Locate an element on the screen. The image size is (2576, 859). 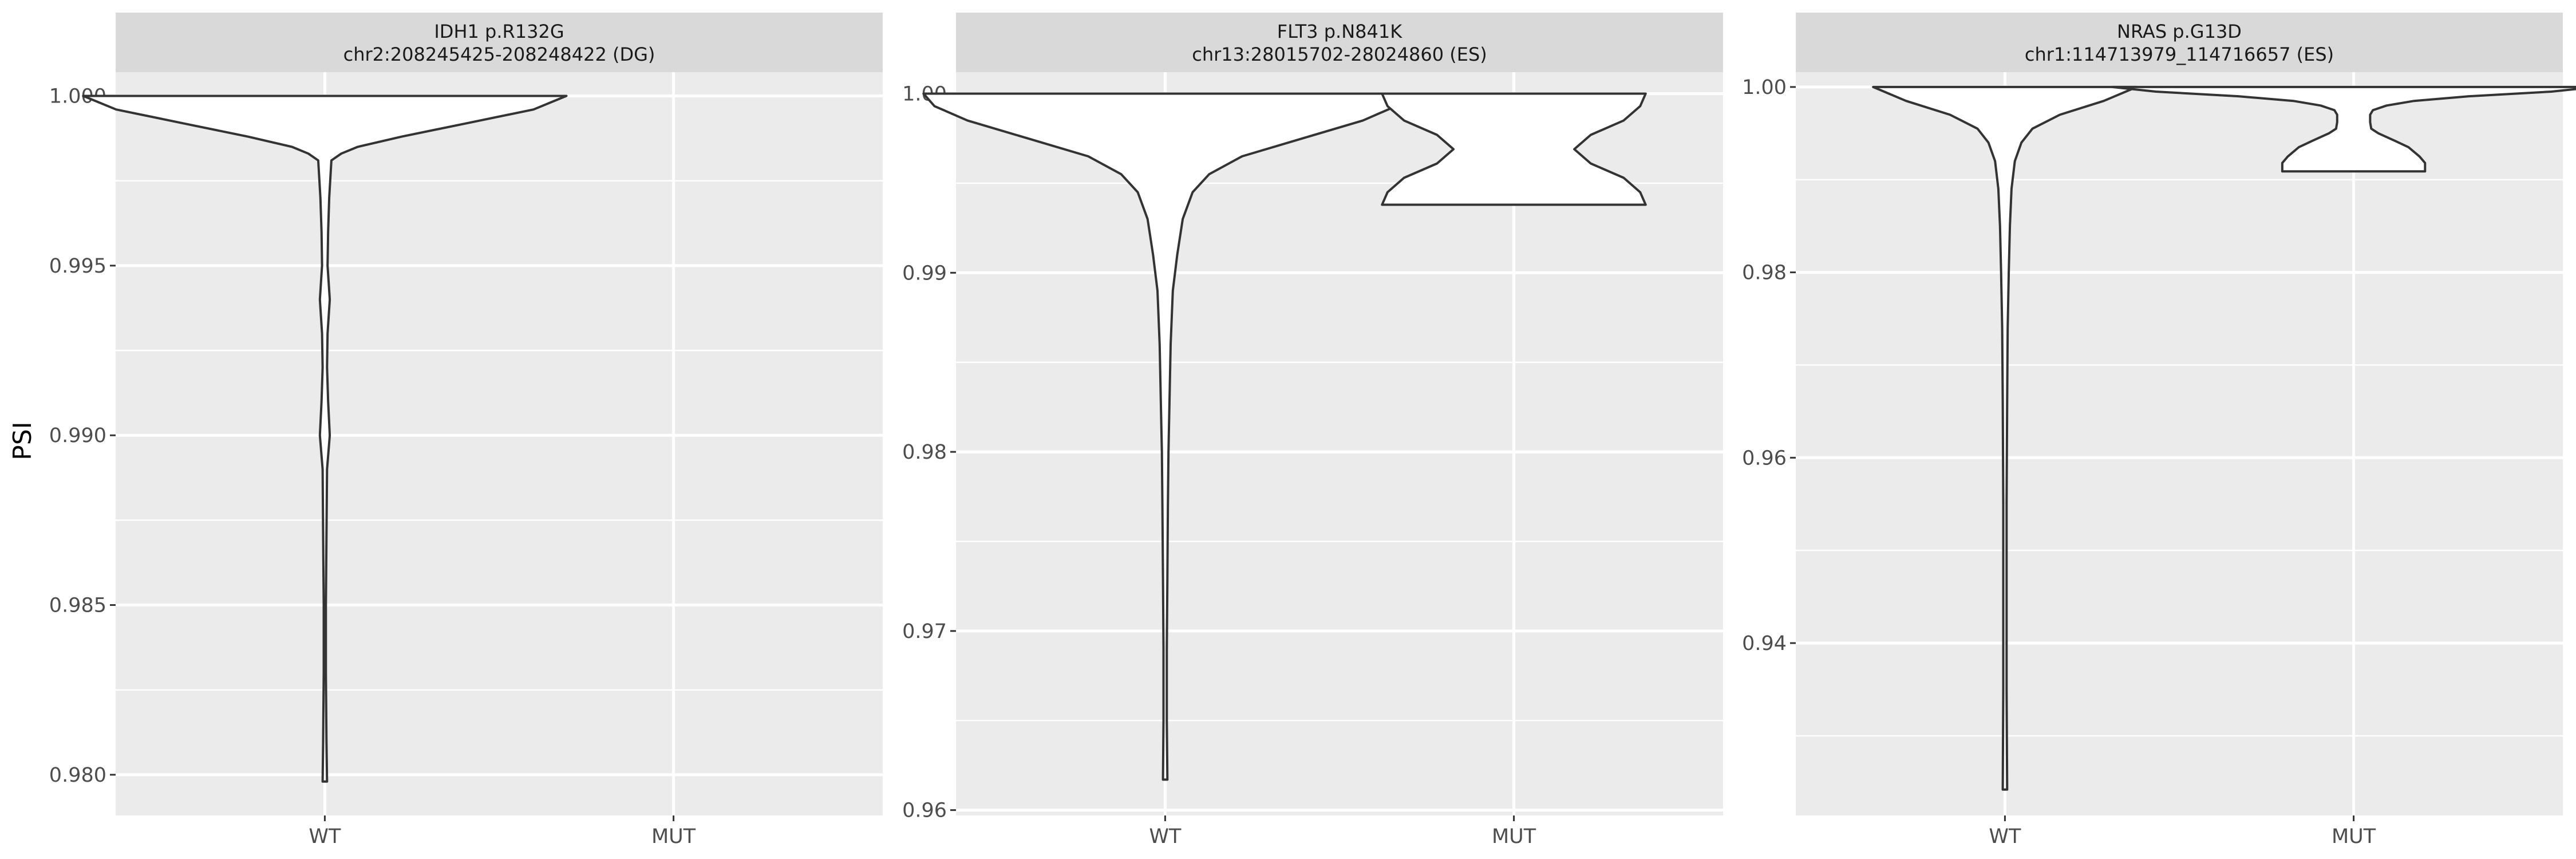
facet-title-region: chr1:114713979_114716657 (ES) is located at coordinates (2179, 54).